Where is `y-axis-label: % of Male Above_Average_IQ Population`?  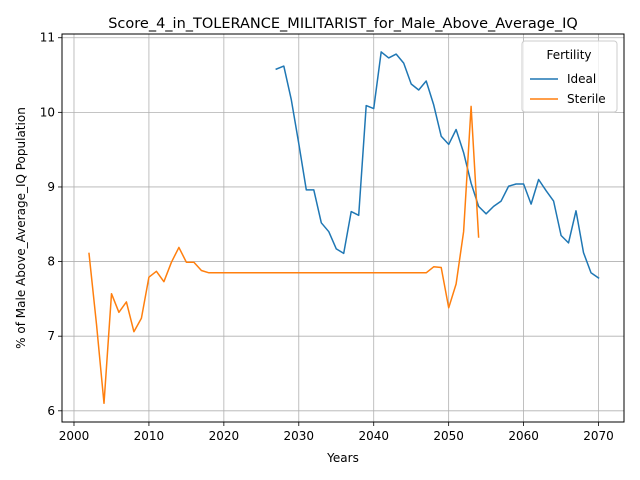 y-axis-label: % of Male Above_Average_IQ Population is located at coordinates (21, 228).